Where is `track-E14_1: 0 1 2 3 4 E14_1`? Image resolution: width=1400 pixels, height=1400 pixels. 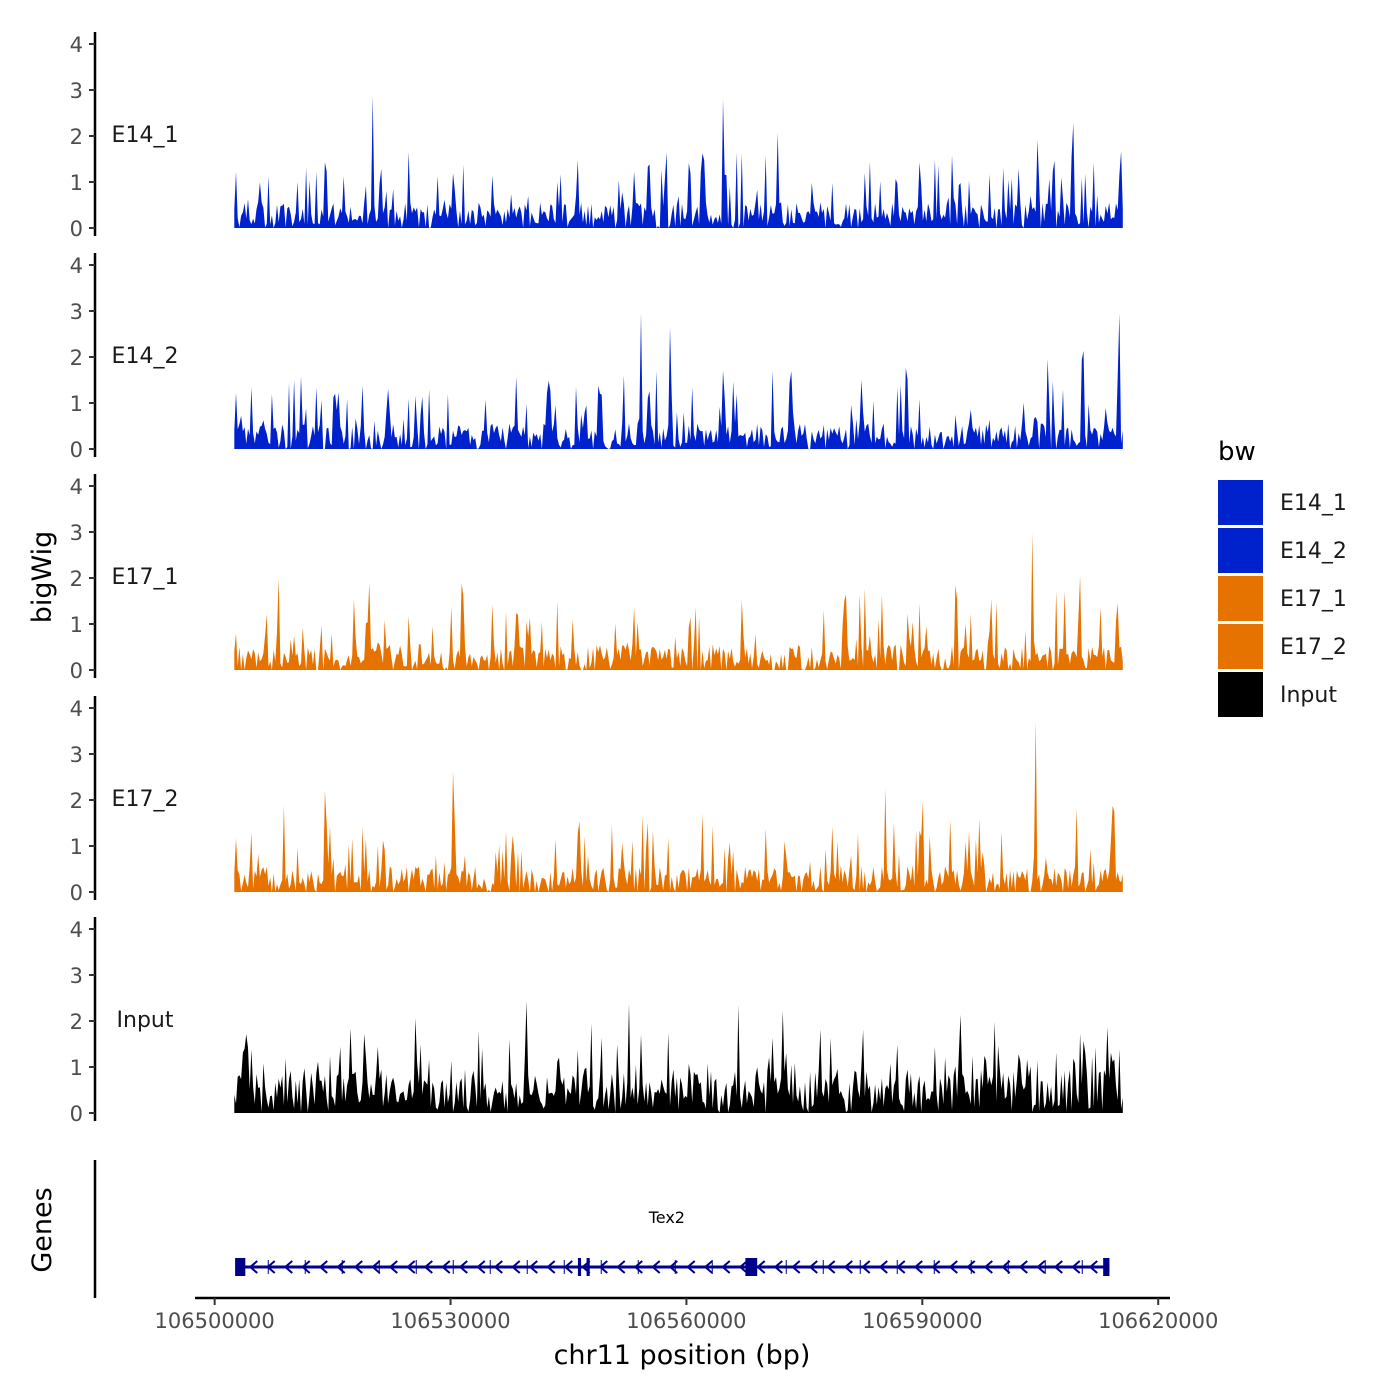
track-E14_1: 0 1 2 3 4 E14_1 is located at coordinates (596, 136).